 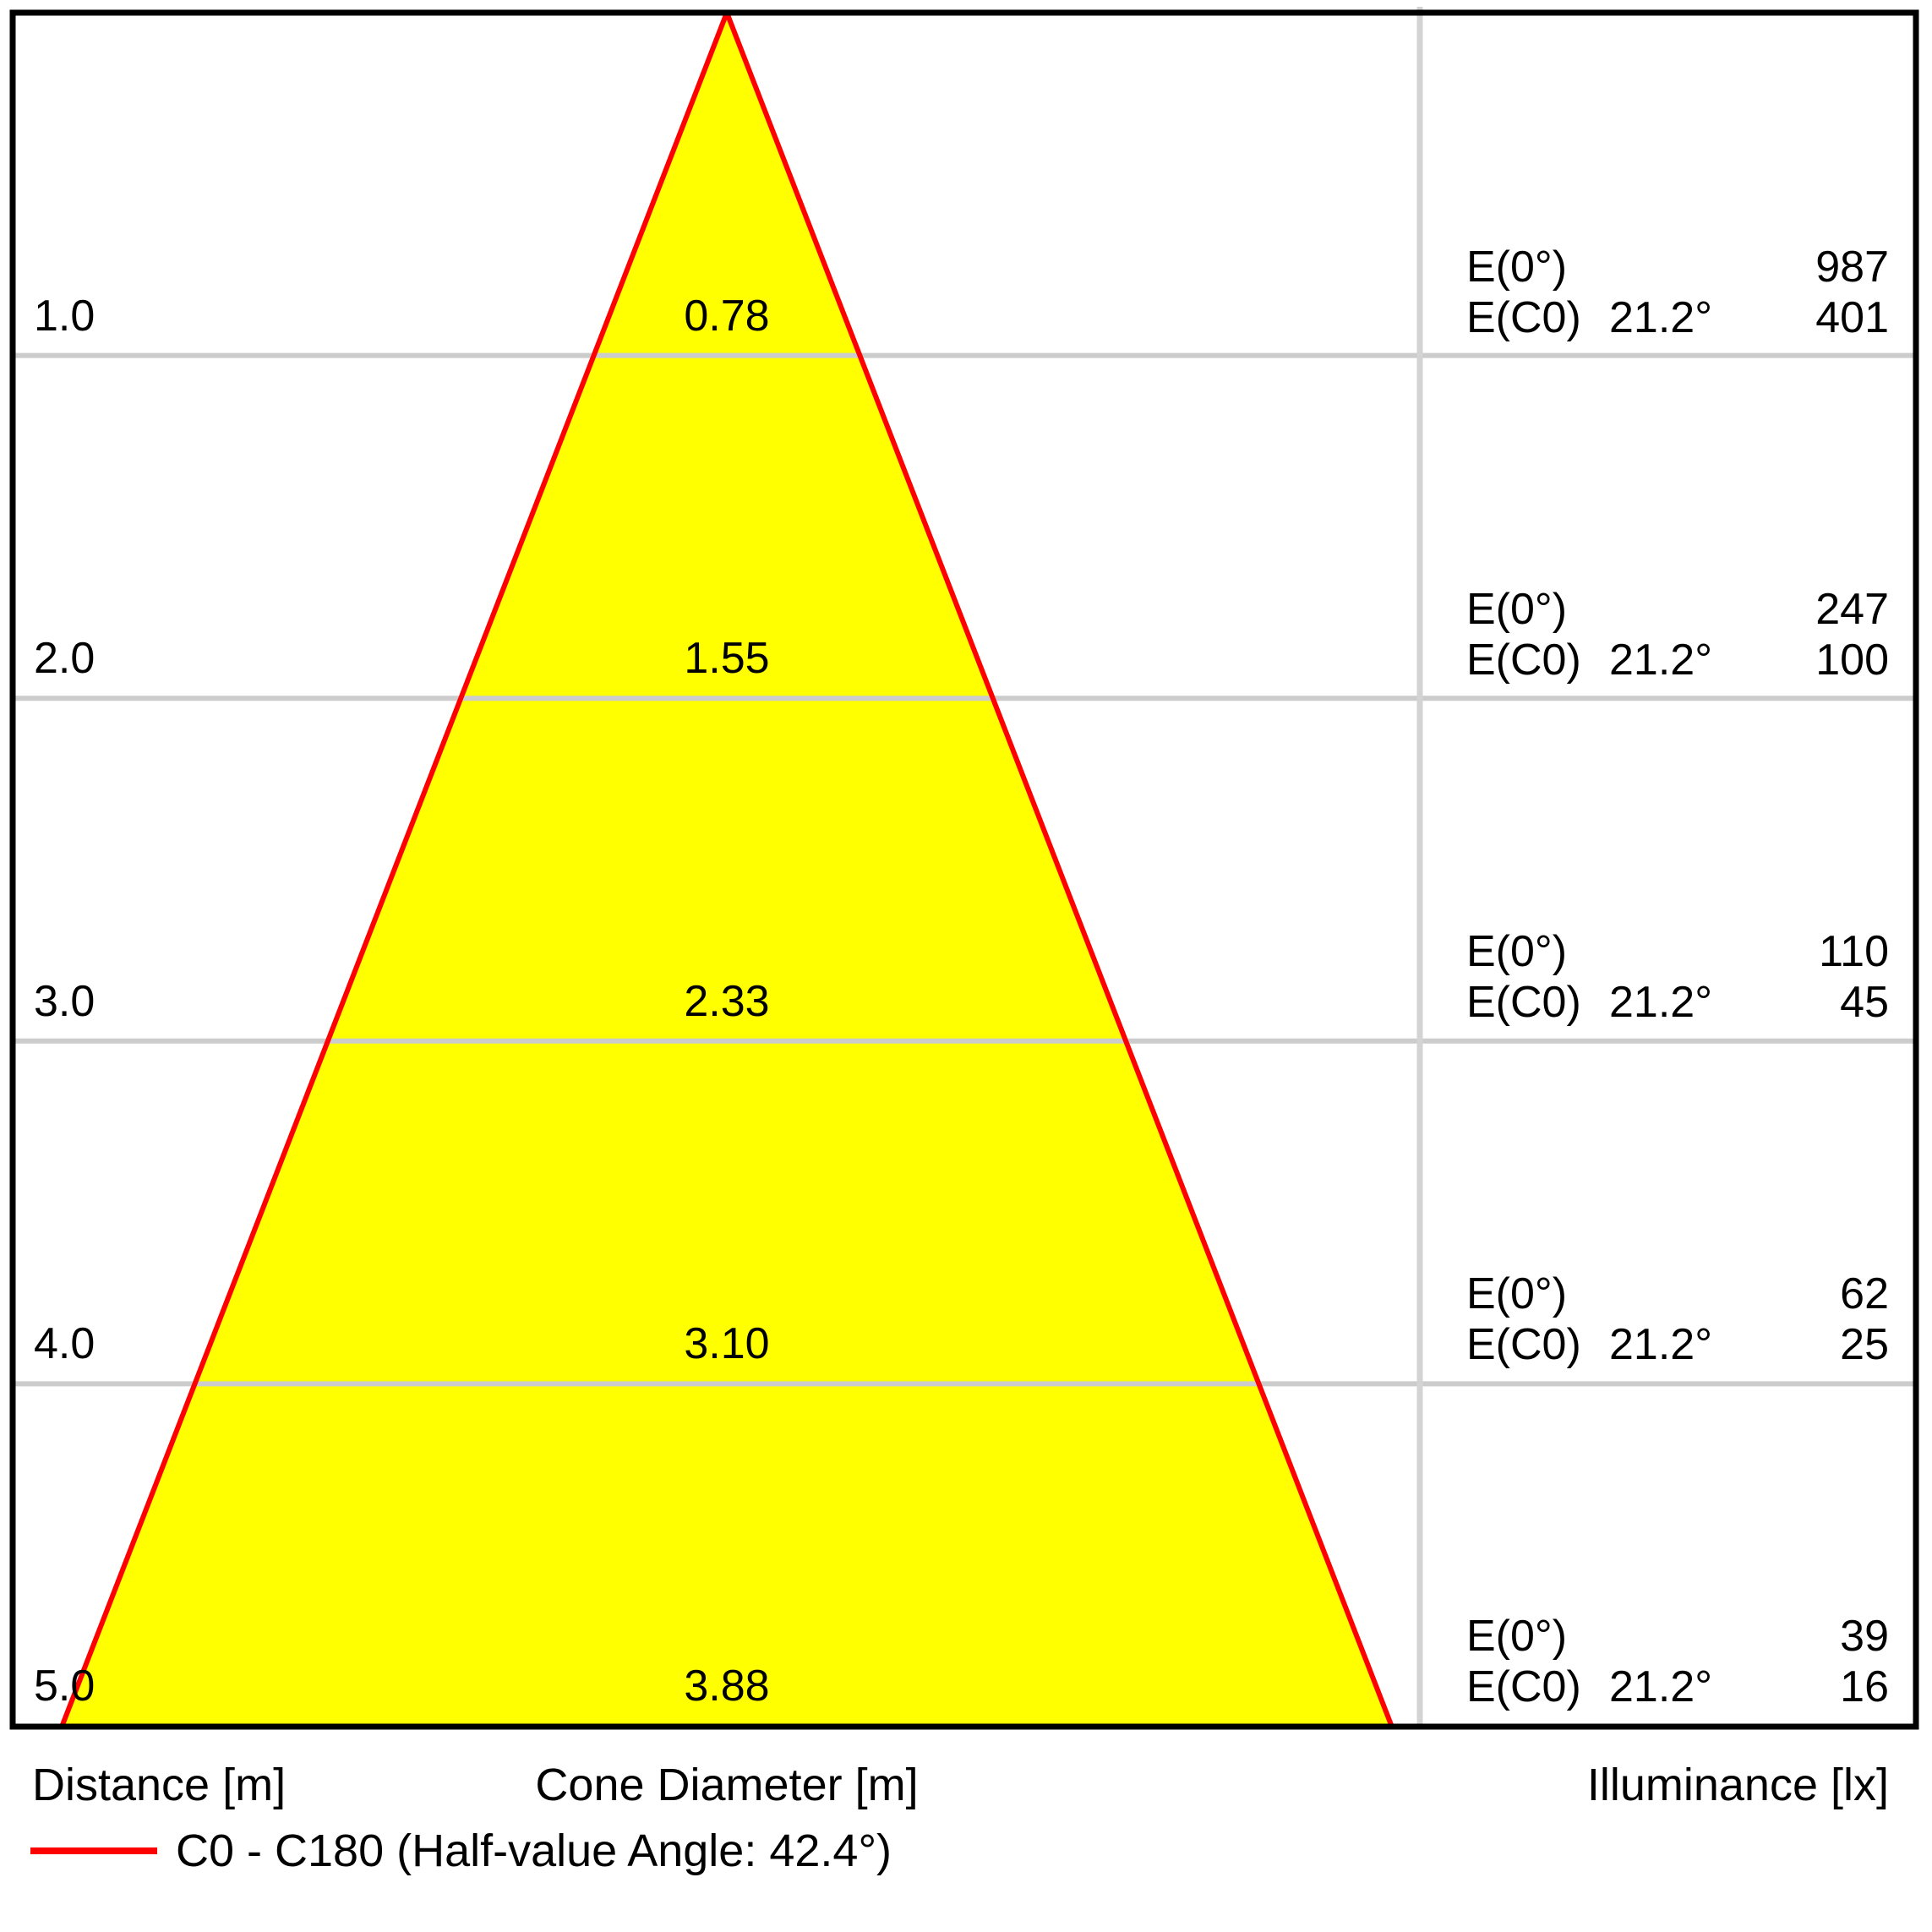 What do you see at coordinates (1865, 1686) in the screenshot?
I see `ec0-value: 16` at bounding box center [1865, 1686].